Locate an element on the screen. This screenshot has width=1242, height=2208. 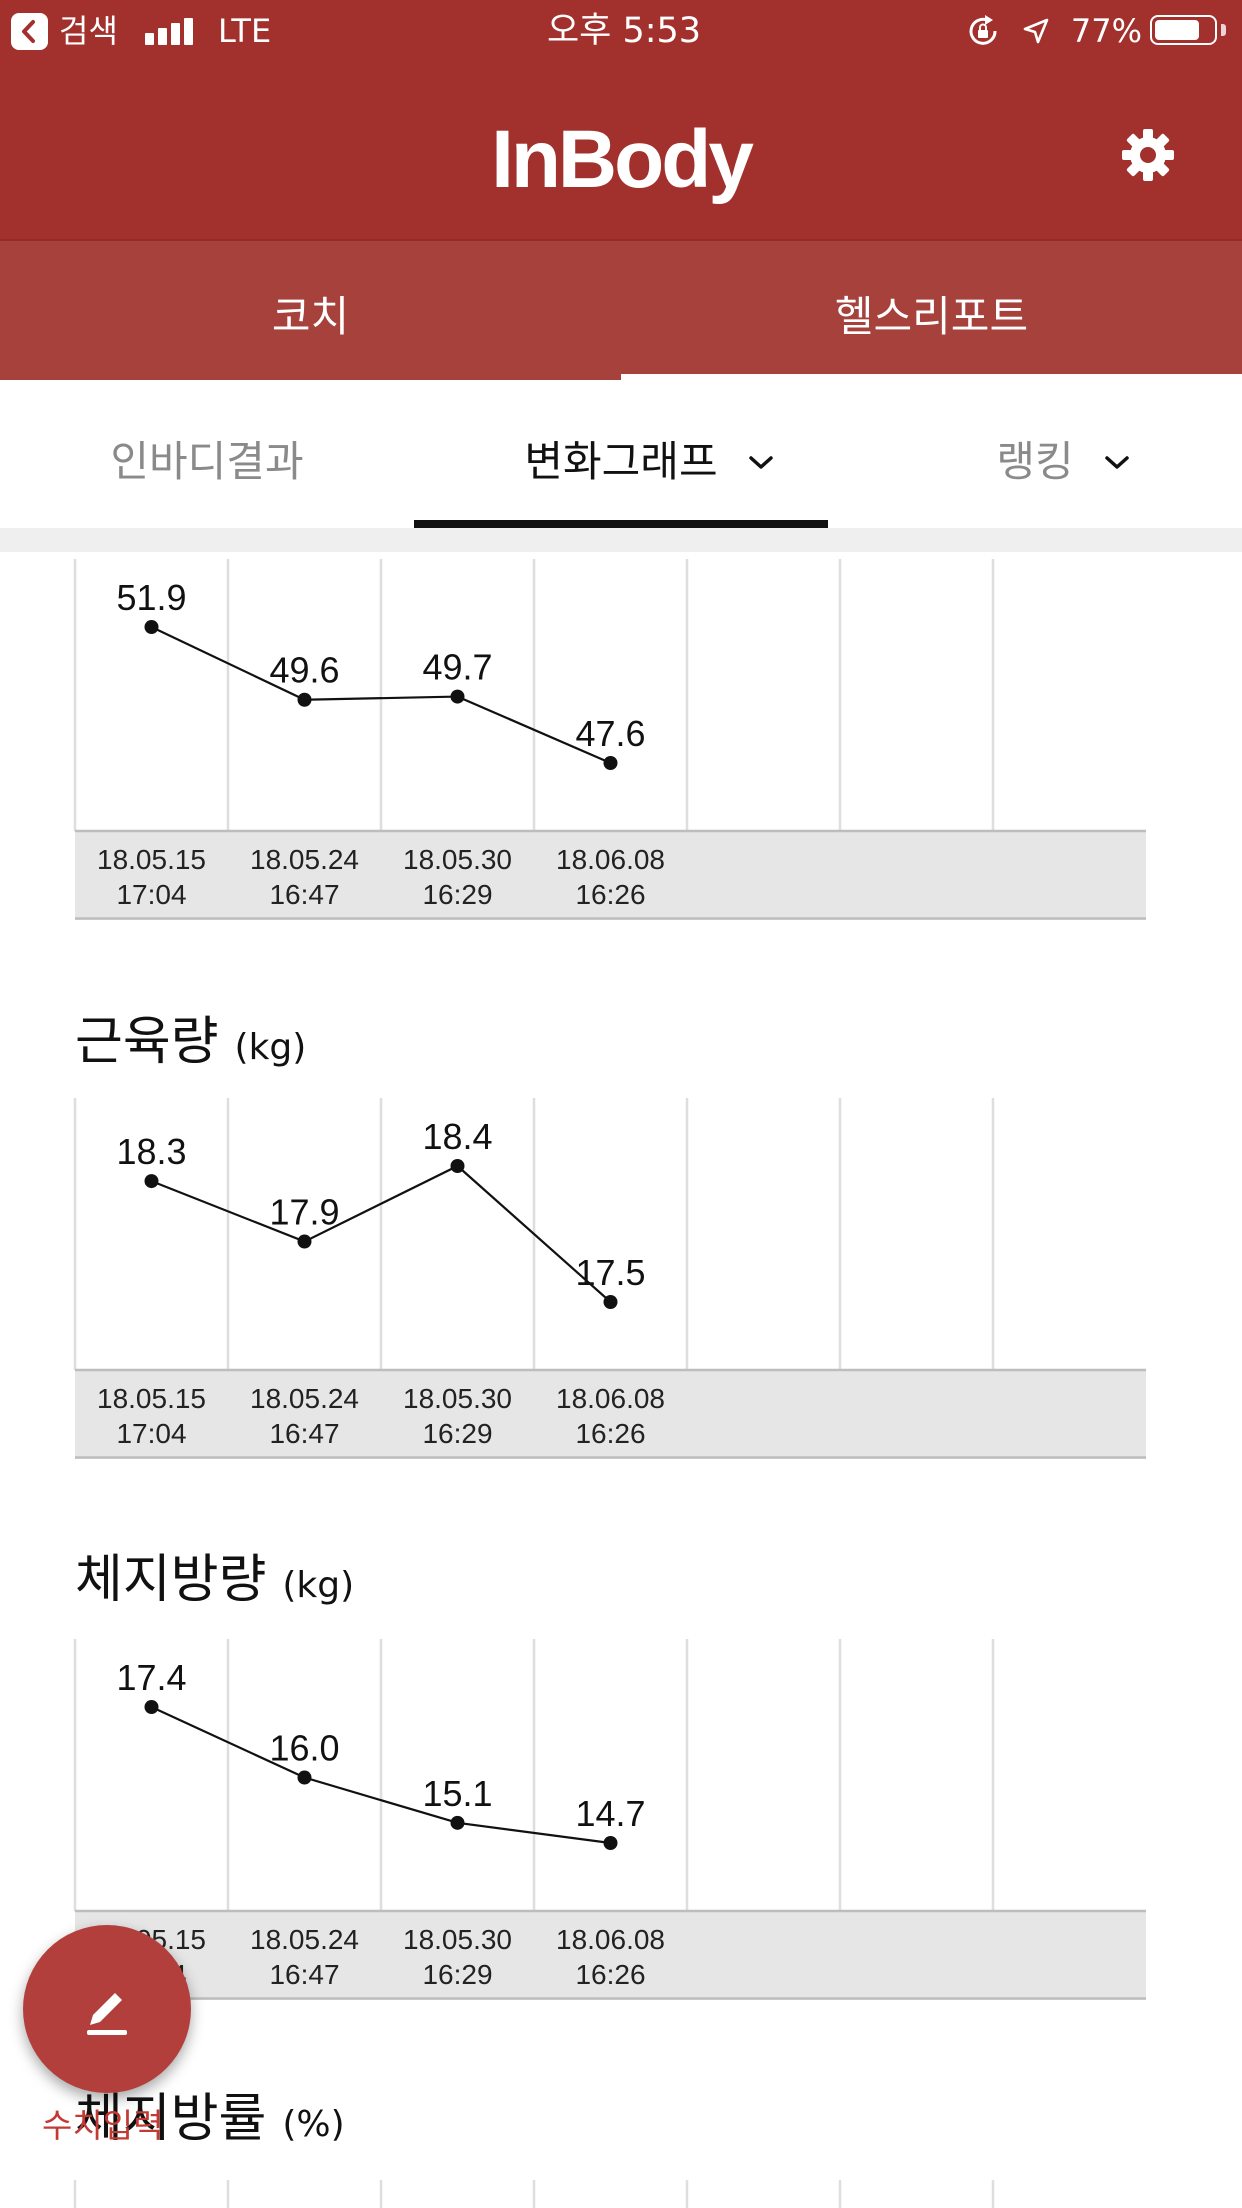
active-subtab-underline is located at coordinates (621, 524).